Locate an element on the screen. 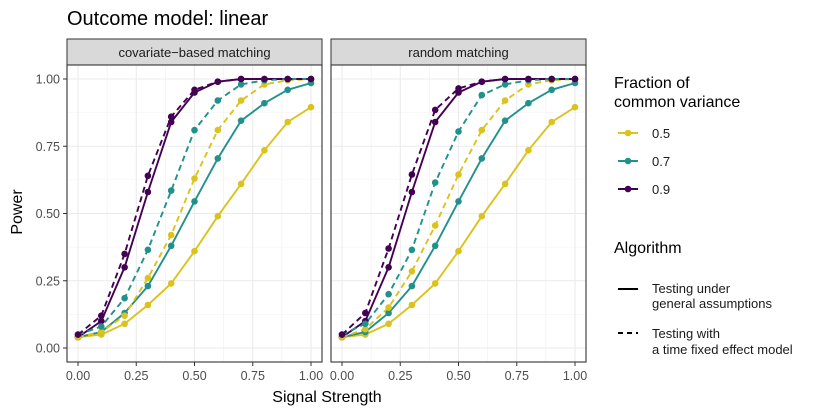  legend-fraction-label-0.7: 0.7 is located at coordinates (661, 161).